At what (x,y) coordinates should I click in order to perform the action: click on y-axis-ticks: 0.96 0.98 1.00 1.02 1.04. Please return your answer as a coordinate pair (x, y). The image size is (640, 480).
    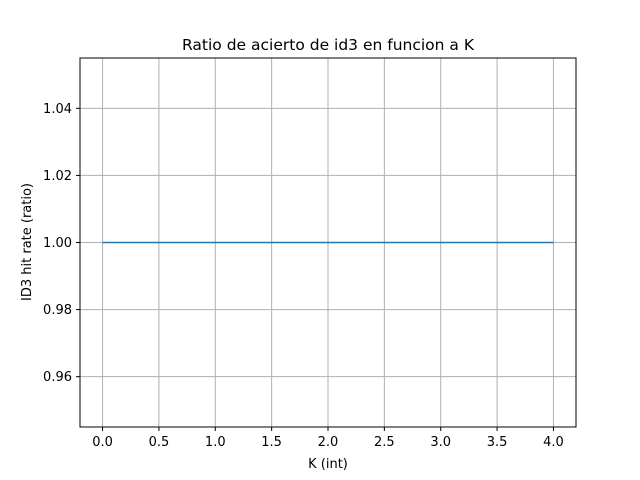
    Looking at the image, I should click on (61, 243).